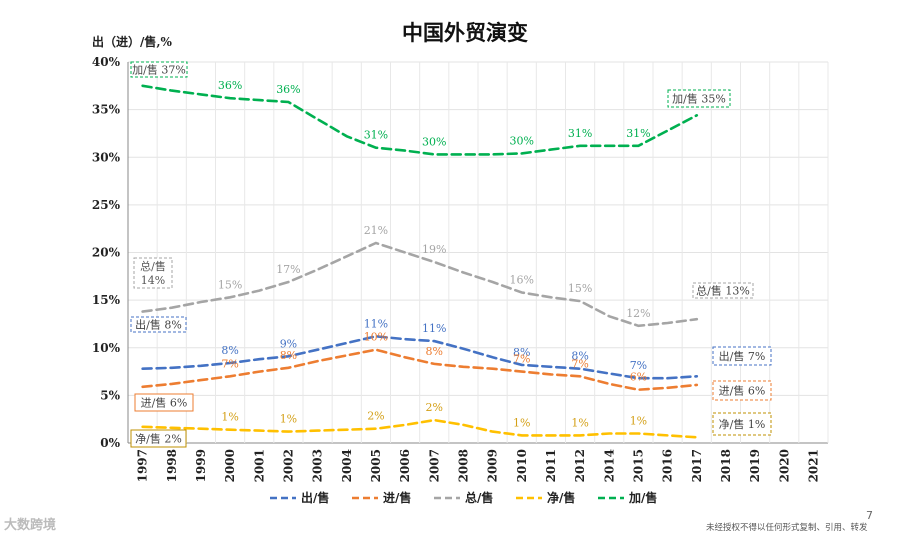 The image size is (900, 541). Describe the element at coordinates (106, 205) in the screenshot. I see `y-tick-label: 25%` at that location.